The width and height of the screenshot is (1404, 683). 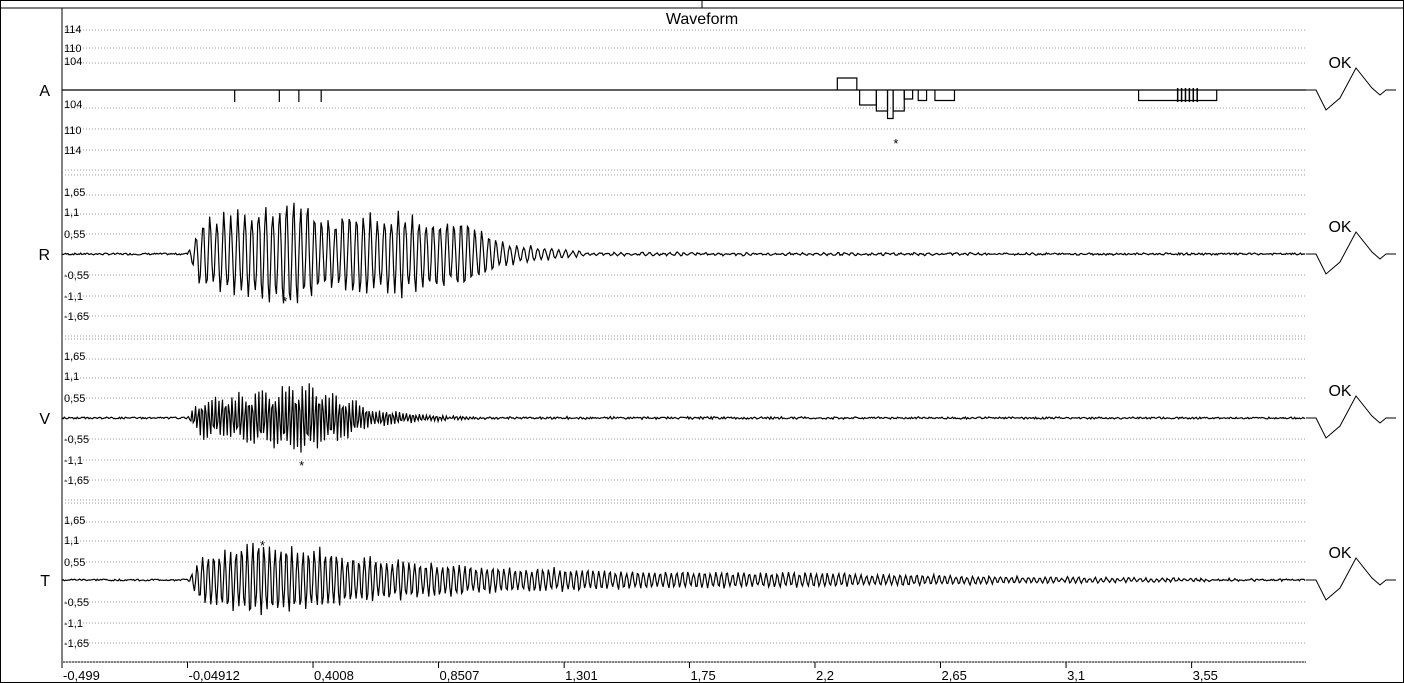 What do you see at coordinates (214, 675) in the screenshot?
I see `x-tick-label: -0,04912` at bounding box center [214, 675].